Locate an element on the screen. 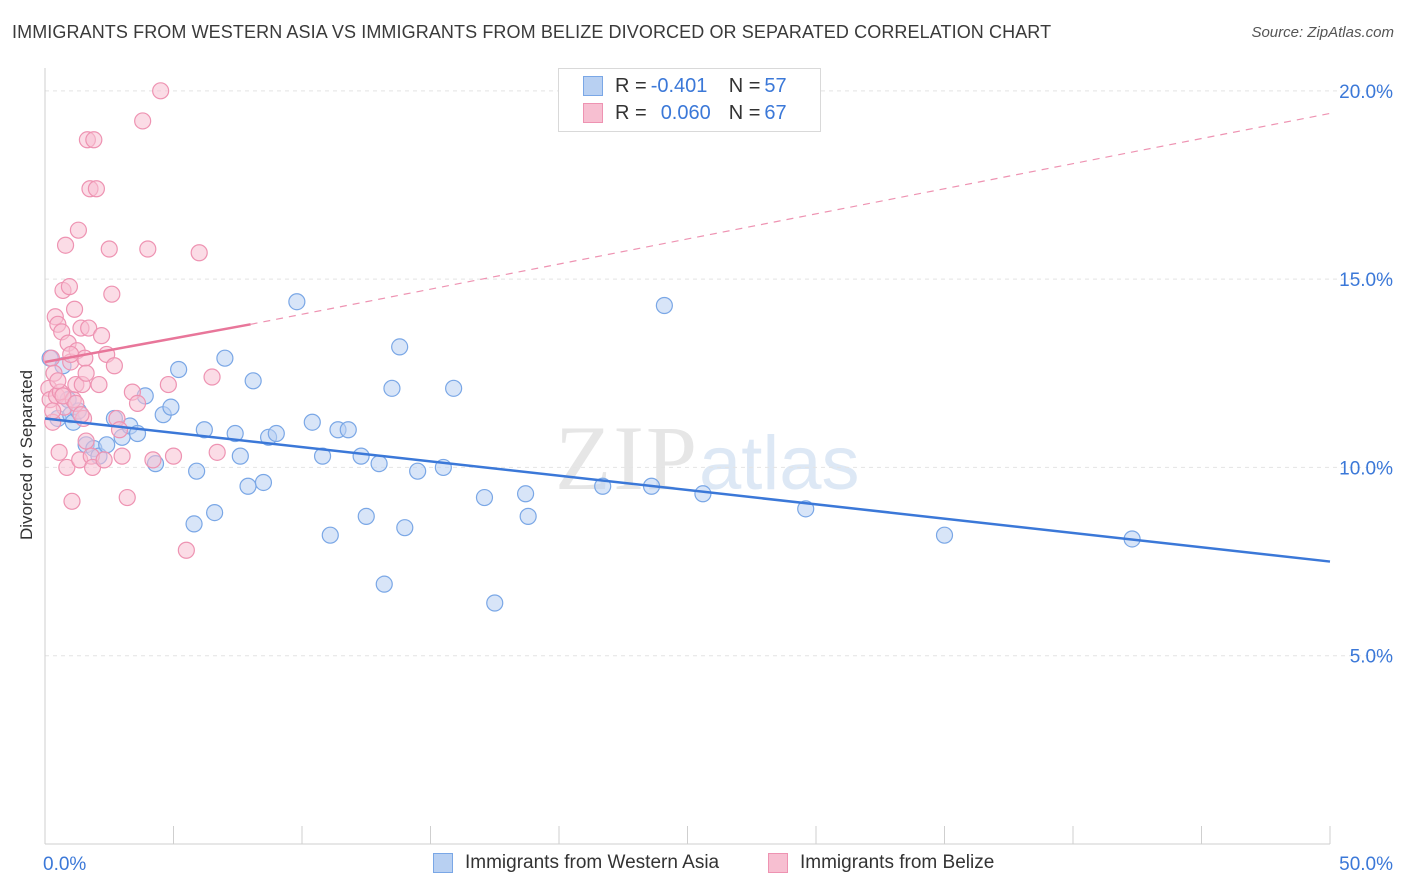 The image size is (1406, 892). y-tick-label: 15.0% is located at coordinates (1366, 280).